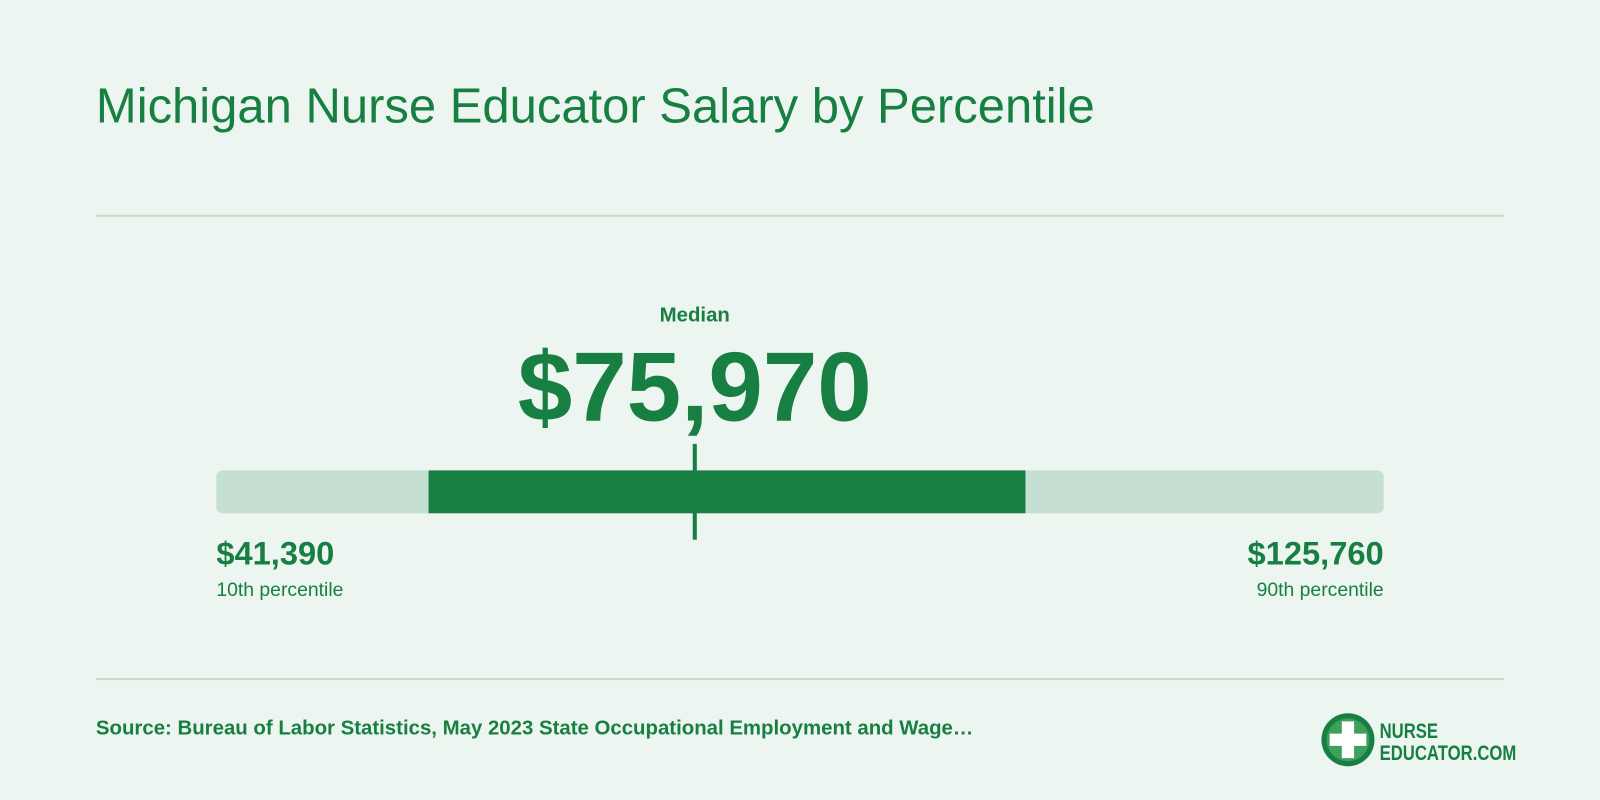  What do you see at coordinates (1316, 552) in the screenshot?
I see `high-value: $125,760` at bounding box center [1316, 552].